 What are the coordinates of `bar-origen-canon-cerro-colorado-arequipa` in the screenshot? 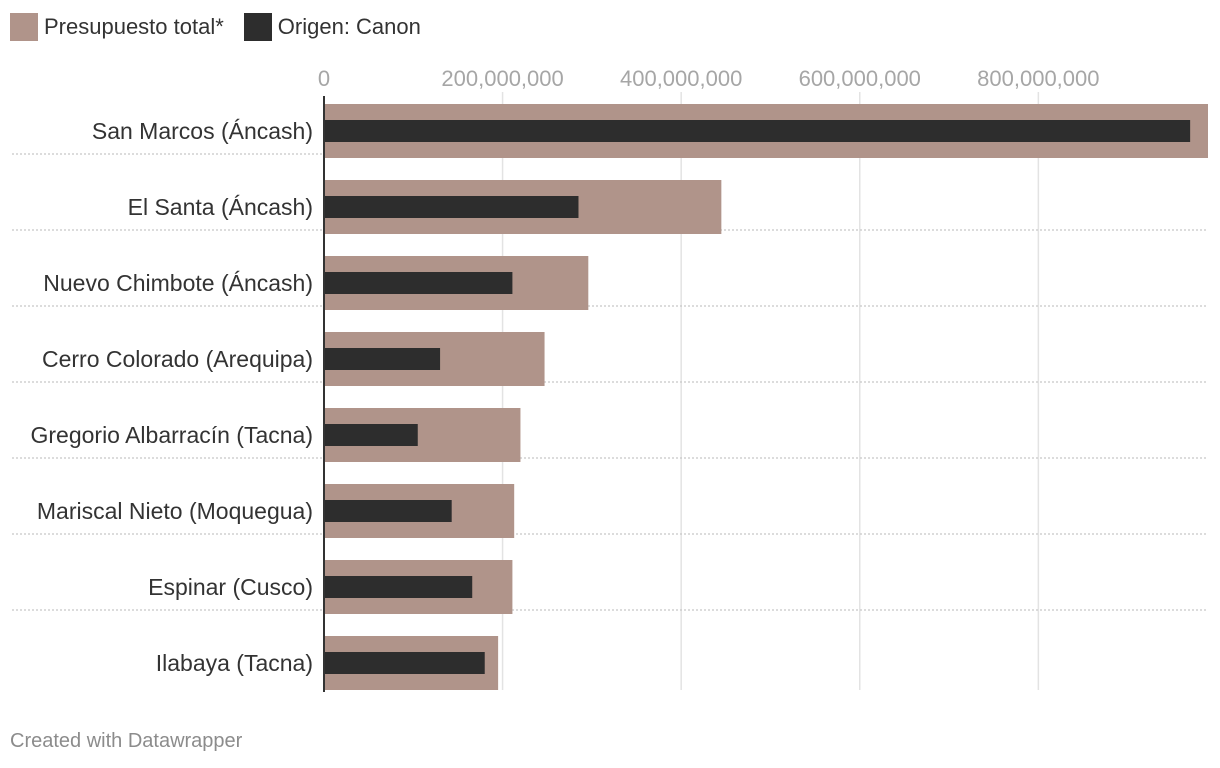 It's located at (382, 359).